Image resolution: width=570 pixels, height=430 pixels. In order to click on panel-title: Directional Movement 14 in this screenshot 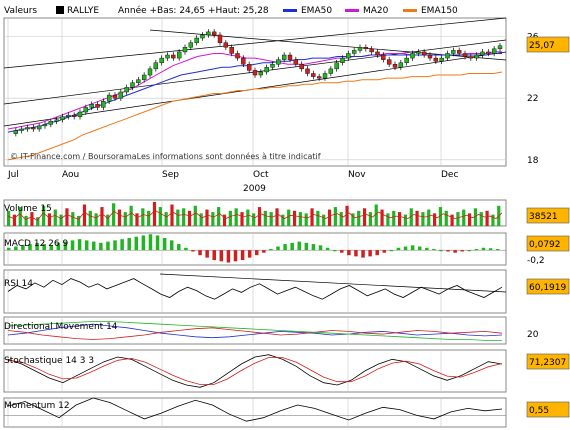, I will do `click(61, 327)`.